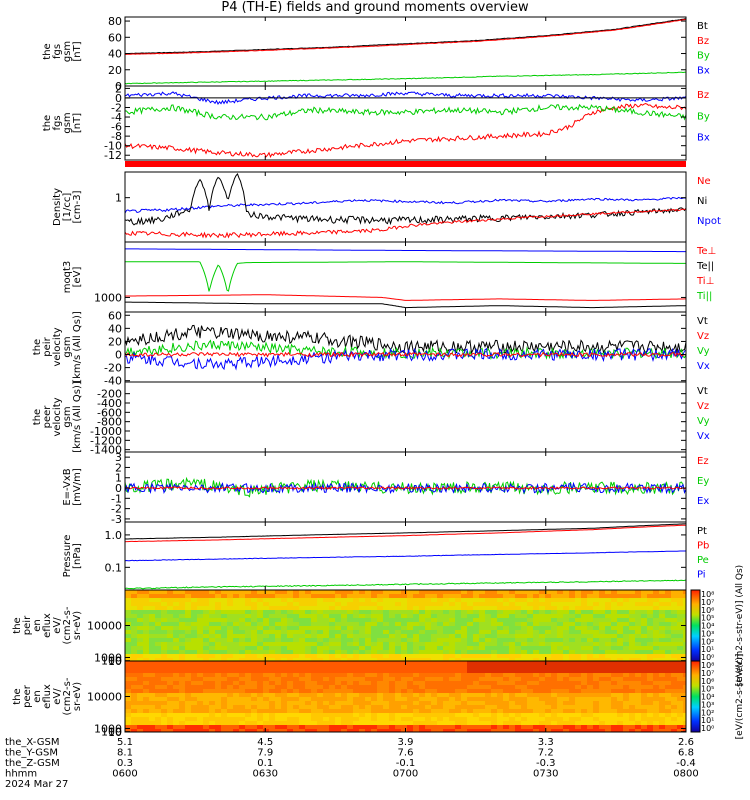  I want to click on series-line-pb, so click(405, 533).